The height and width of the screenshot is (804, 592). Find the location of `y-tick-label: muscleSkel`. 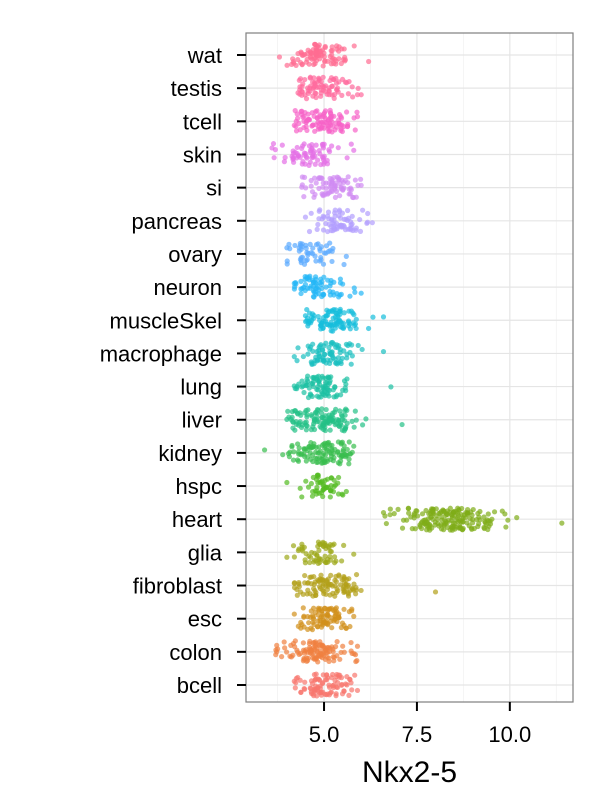

y-tick-label: muscleSkel is located at coordinates (166, 320).